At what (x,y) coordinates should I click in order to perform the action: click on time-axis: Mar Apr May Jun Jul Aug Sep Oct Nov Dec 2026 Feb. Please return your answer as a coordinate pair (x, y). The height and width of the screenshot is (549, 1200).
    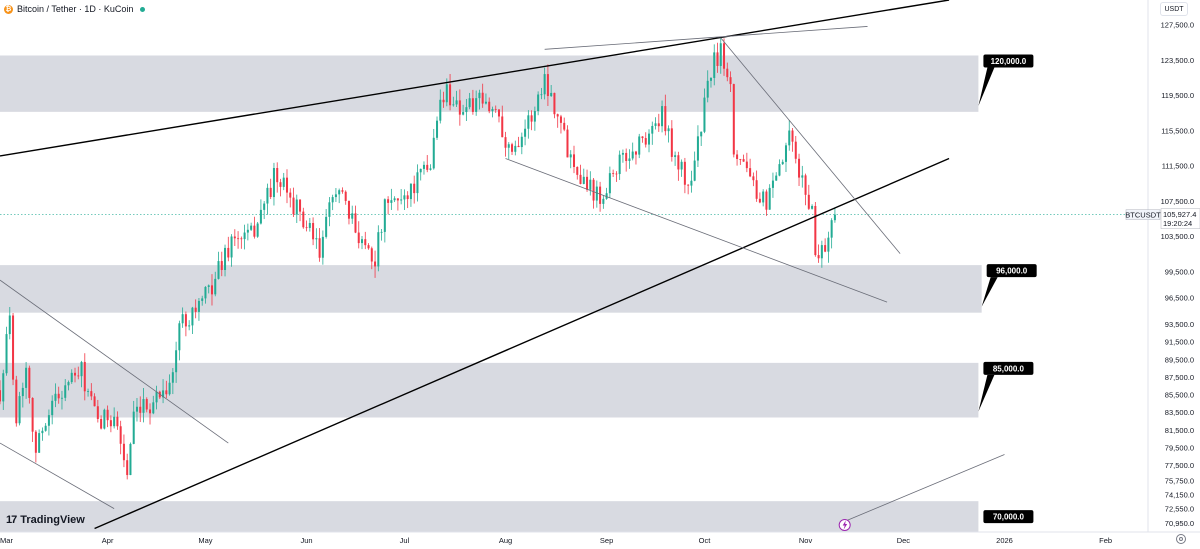
    Looking at the image, I should click on (600, 540).